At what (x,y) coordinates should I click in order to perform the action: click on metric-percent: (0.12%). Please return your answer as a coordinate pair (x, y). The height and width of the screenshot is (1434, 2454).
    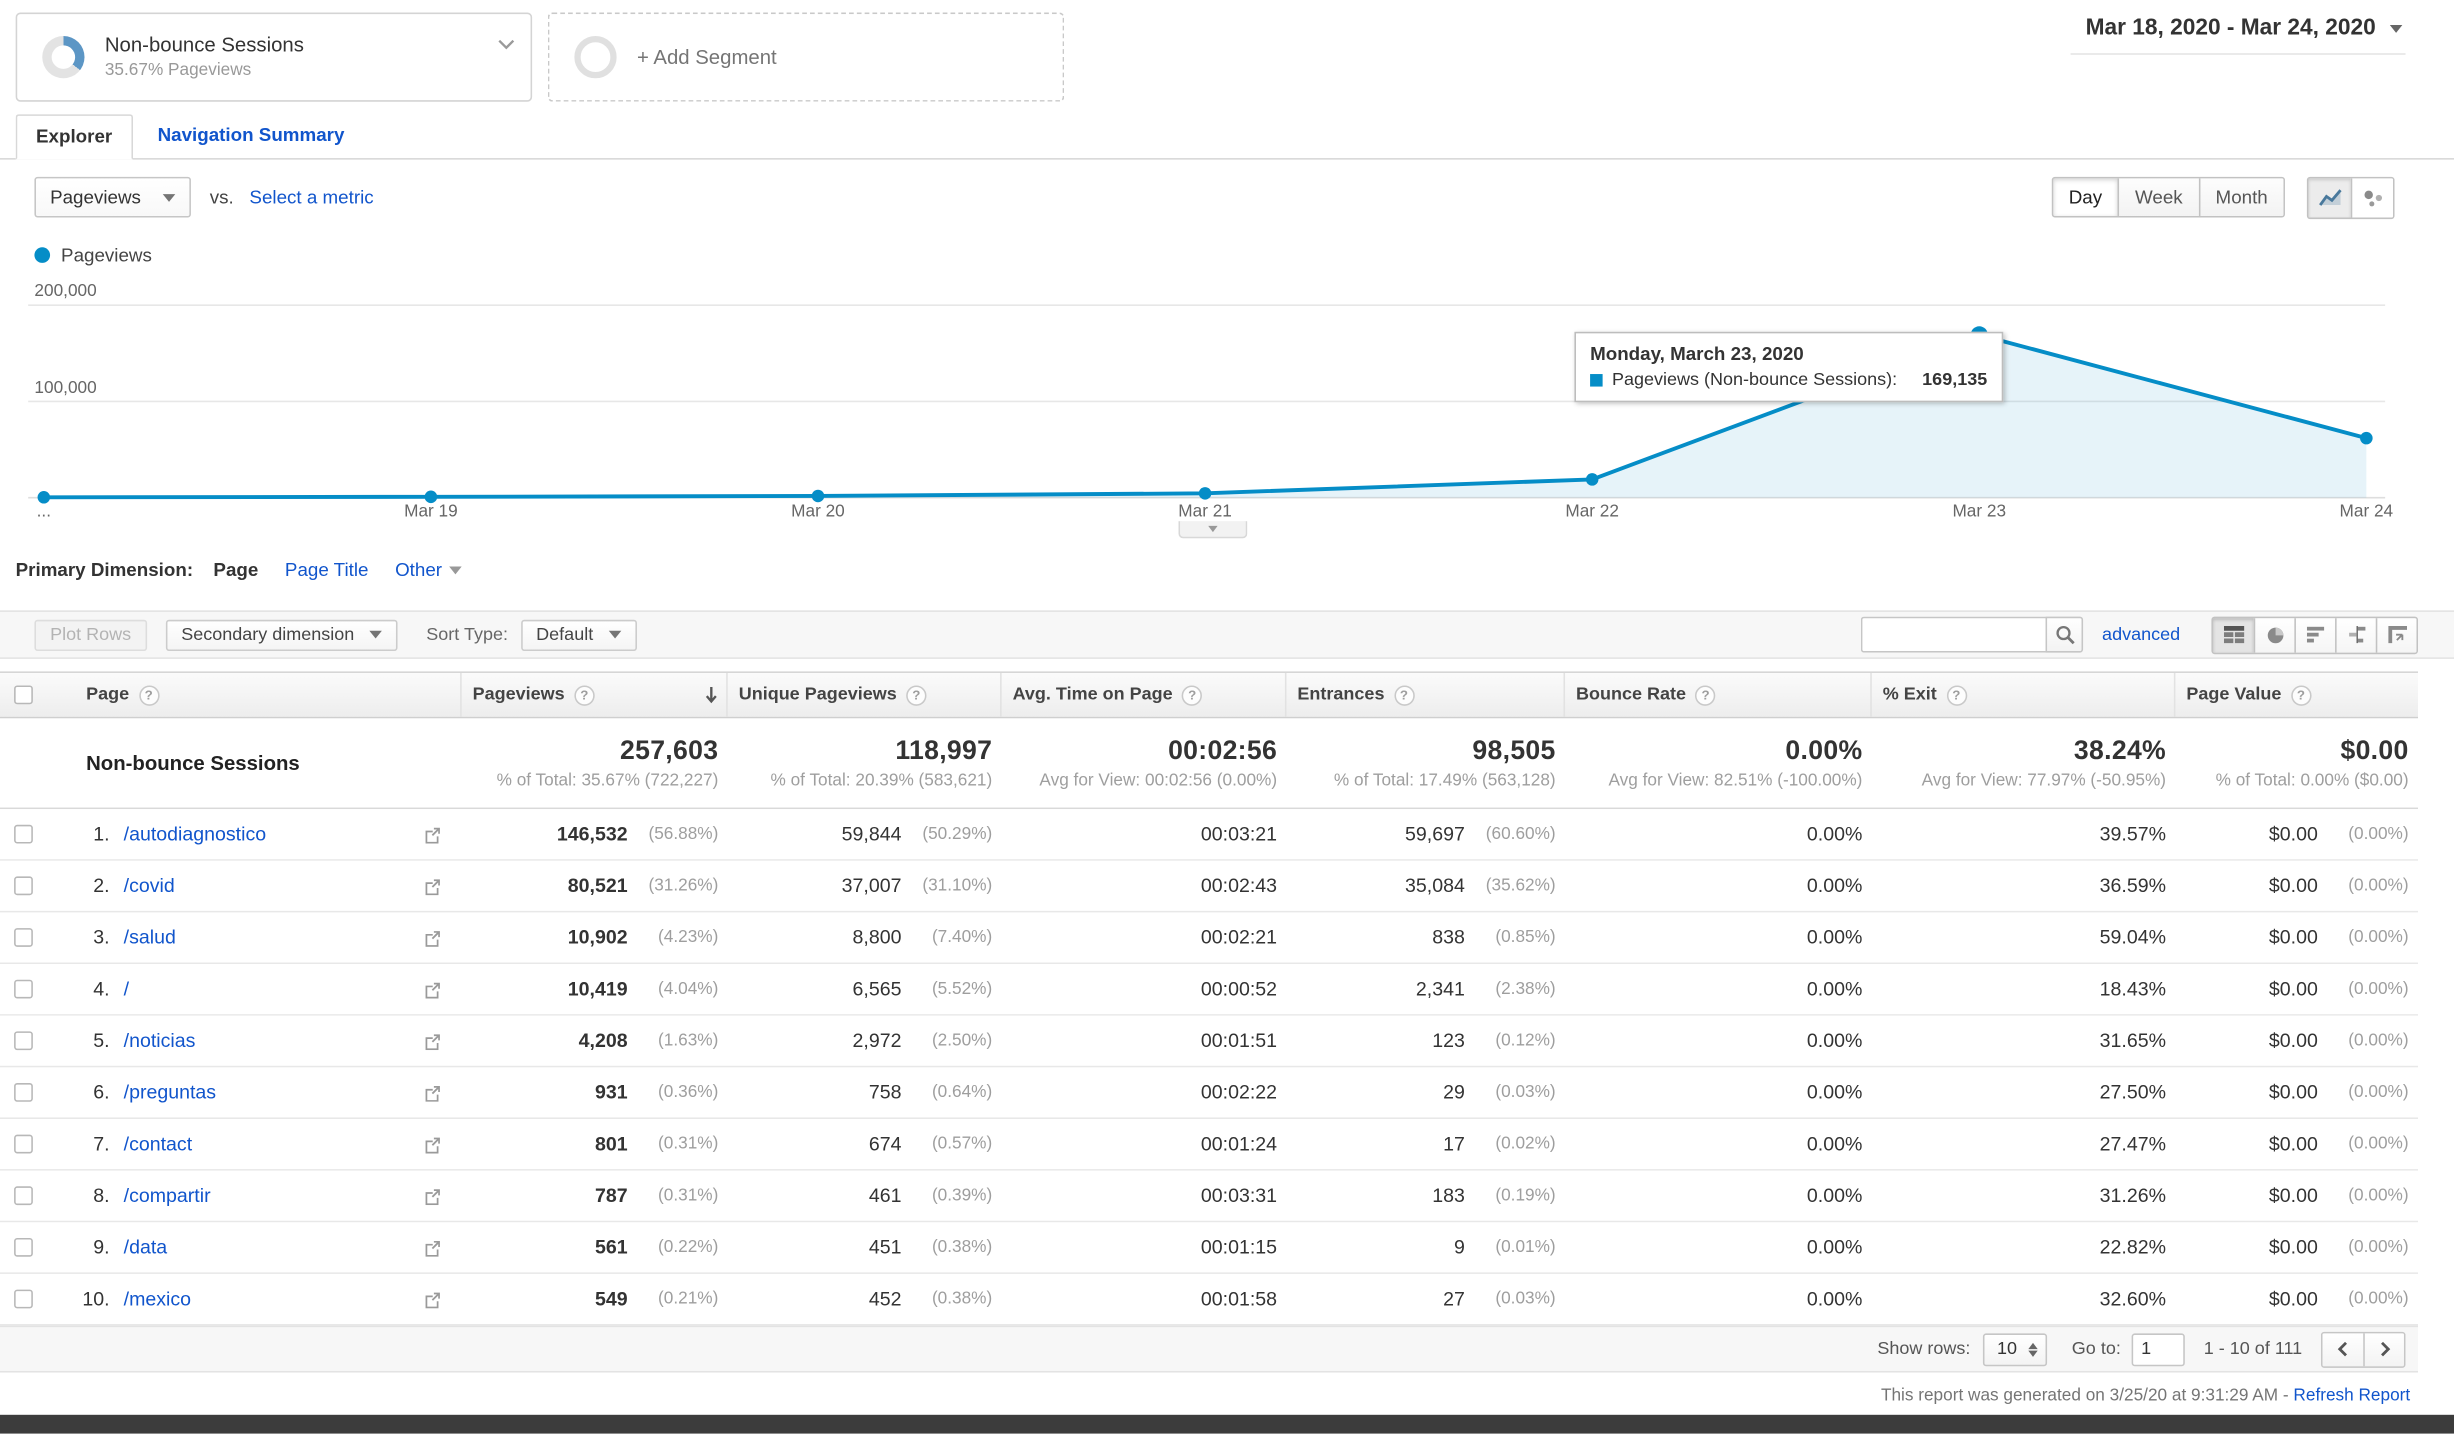
    Looking at the image, I should click on (1525, 1041).